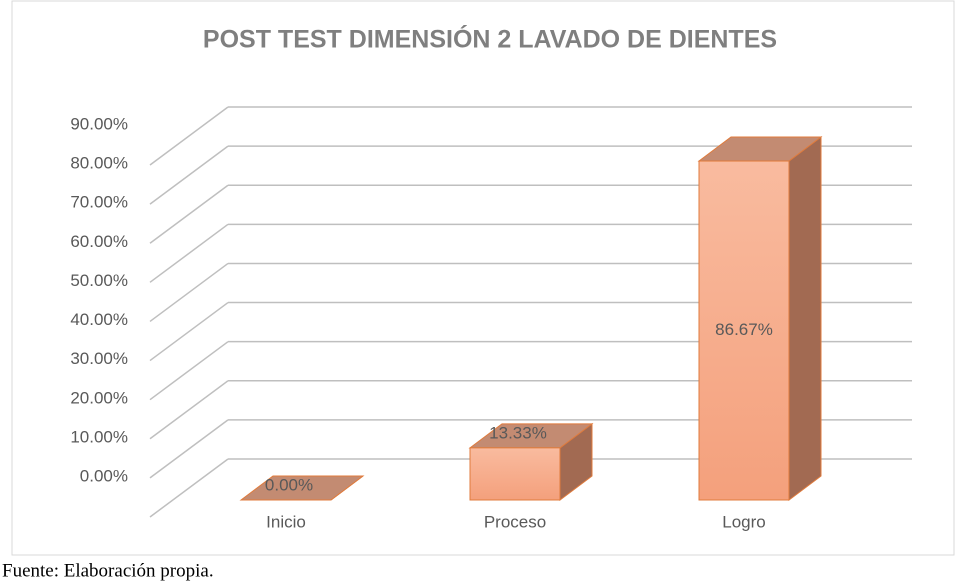  I want to click on y-tick-label: 60.00%, so click(99, 241).